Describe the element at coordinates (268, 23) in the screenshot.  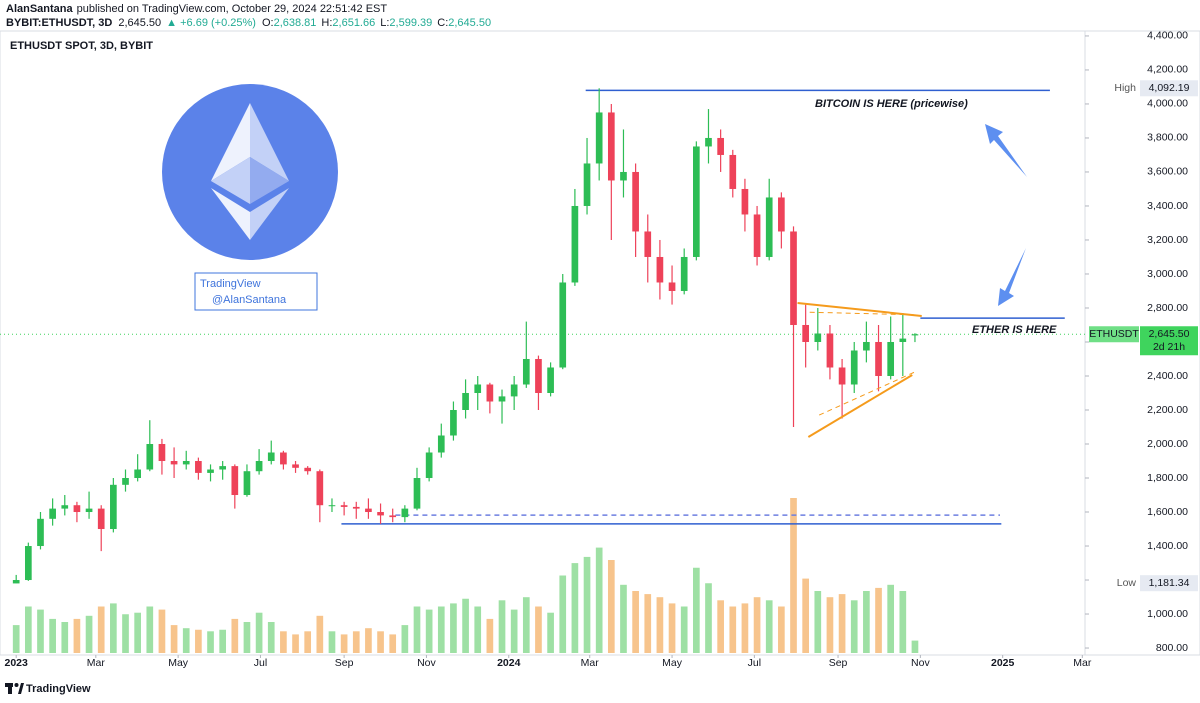
I see `ohlc-label: O:` at that location.